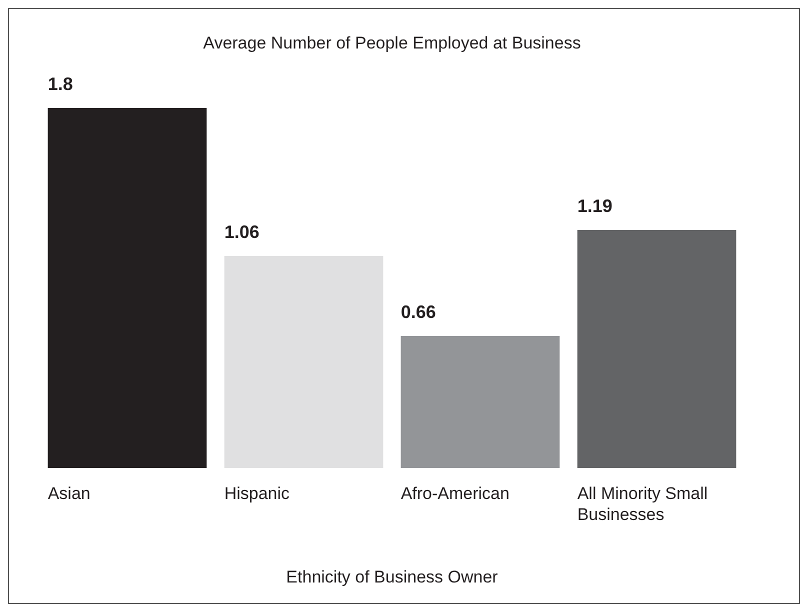 This screenshot has width=809, height=613. Describe the element at coordinates (392, 577) in the screenshot. I see `x-axis-title: Ethnicity of Business Owner` at that location.